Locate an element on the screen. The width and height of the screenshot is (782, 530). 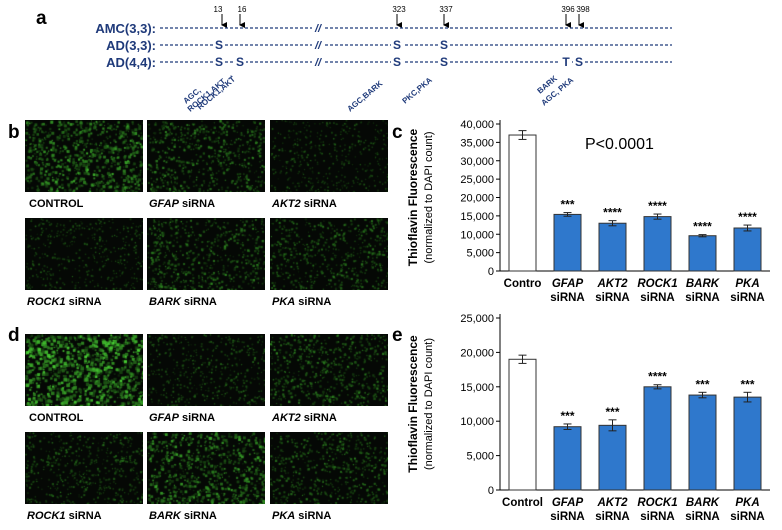
position-label: 13 is located at coordinates (218, 9).